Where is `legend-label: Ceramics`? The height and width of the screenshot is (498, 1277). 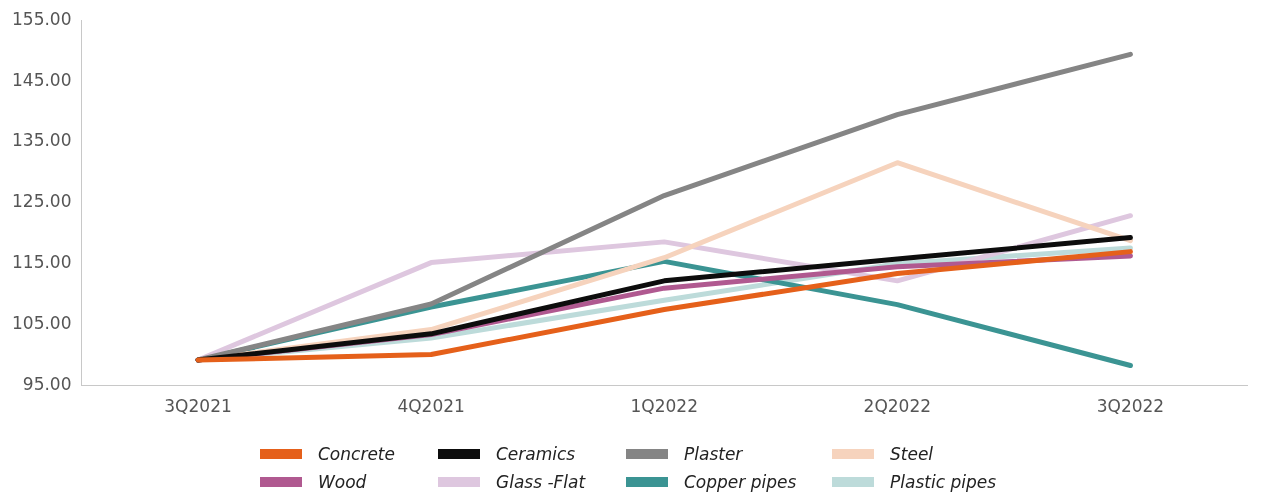 legend-label: Ceramics is located at coordinates (536, 454).